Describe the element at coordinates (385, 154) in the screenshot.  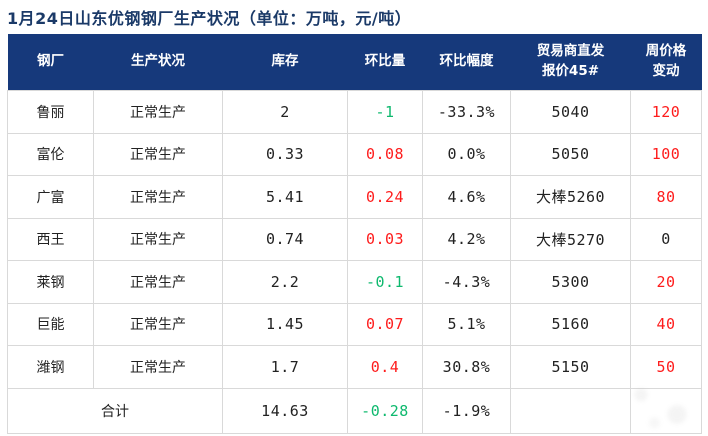
I see `mom-qty-cell: 0.08` at that location.